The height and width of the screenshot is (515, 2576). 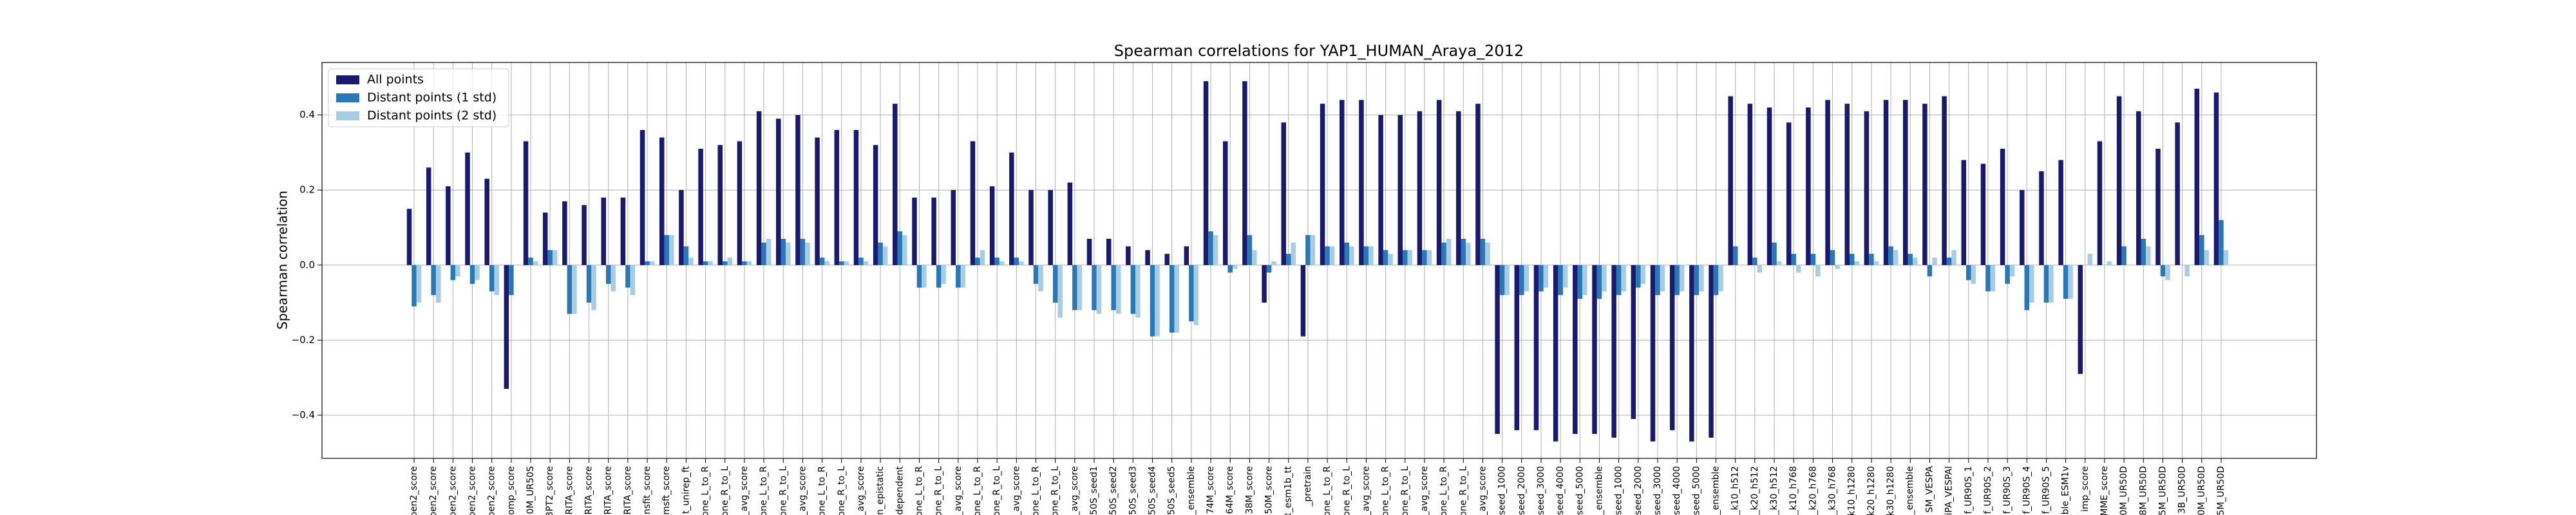 I want to click on legend-label: Distant points (1 std), so click(x=432, y=98).